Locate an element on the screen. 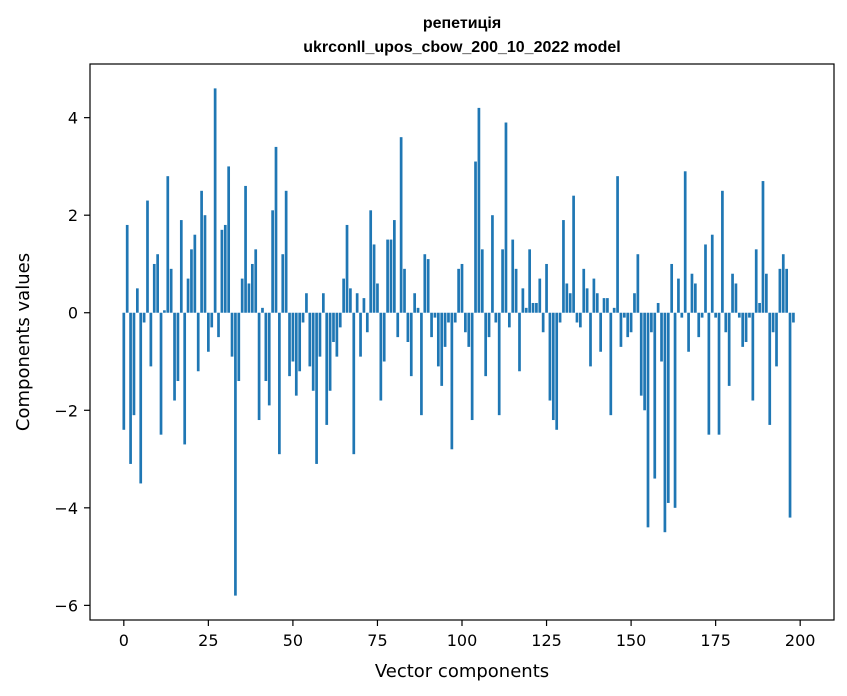 The height and width of the screenshot is (696, 847). chart-title: репетиція is located at coordinates (462, 23).